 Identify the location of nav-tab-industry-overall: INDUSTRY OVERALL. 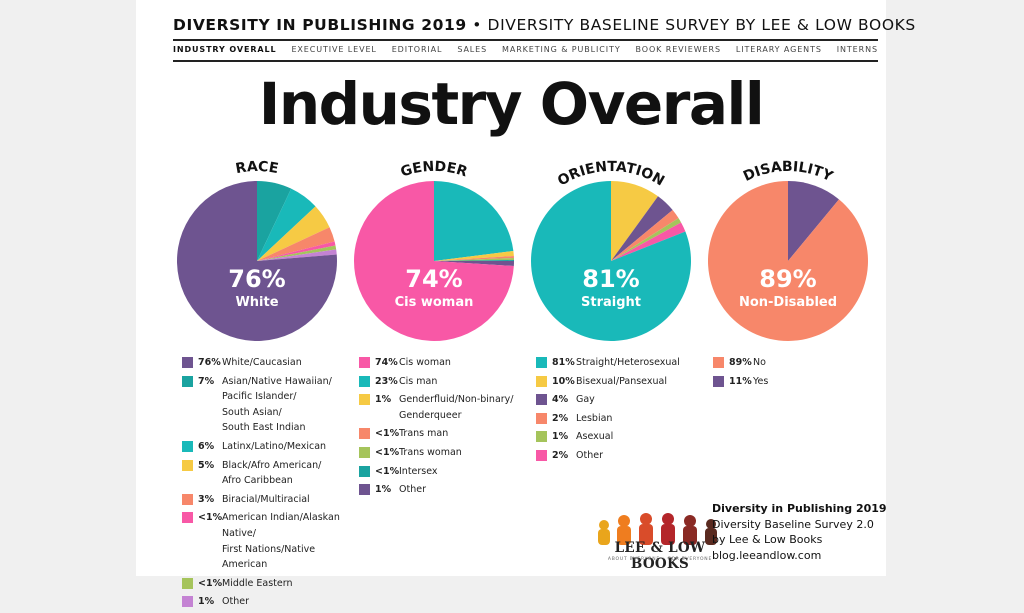
(225, 49).